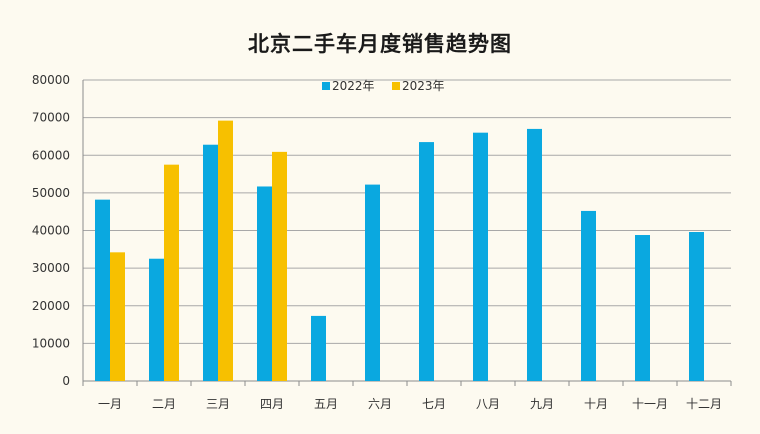 Image resolution: width=760 pixels, height=434 pixels. I want to click on y-tick-label: 10000, so click(51, 343).